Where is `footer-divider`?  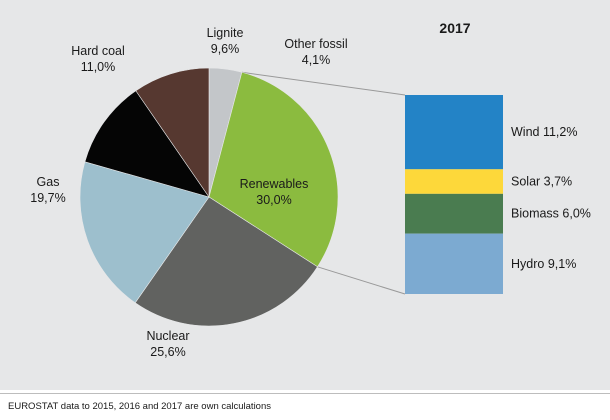 footer-divider is located at coordinates (305, 393).